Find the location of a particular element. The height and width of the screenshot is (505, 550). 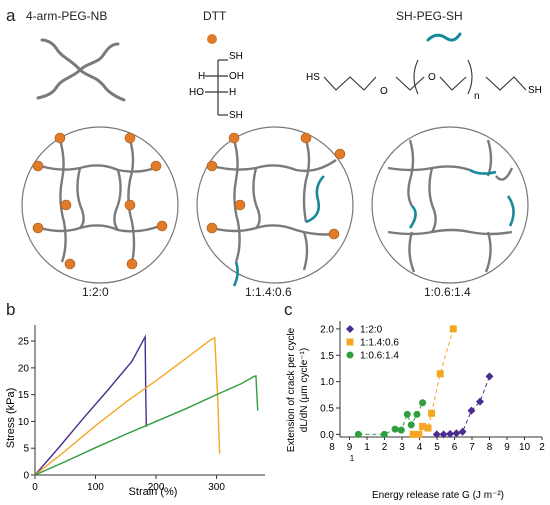

chart-c-legend-label: 1:1.4:0.6 is located at coordinates (379, 343).